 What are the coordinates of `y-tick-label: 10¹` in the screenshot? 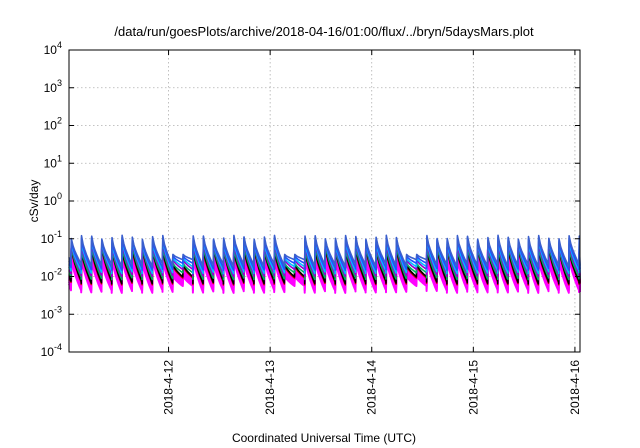 It's located at (53, 161).